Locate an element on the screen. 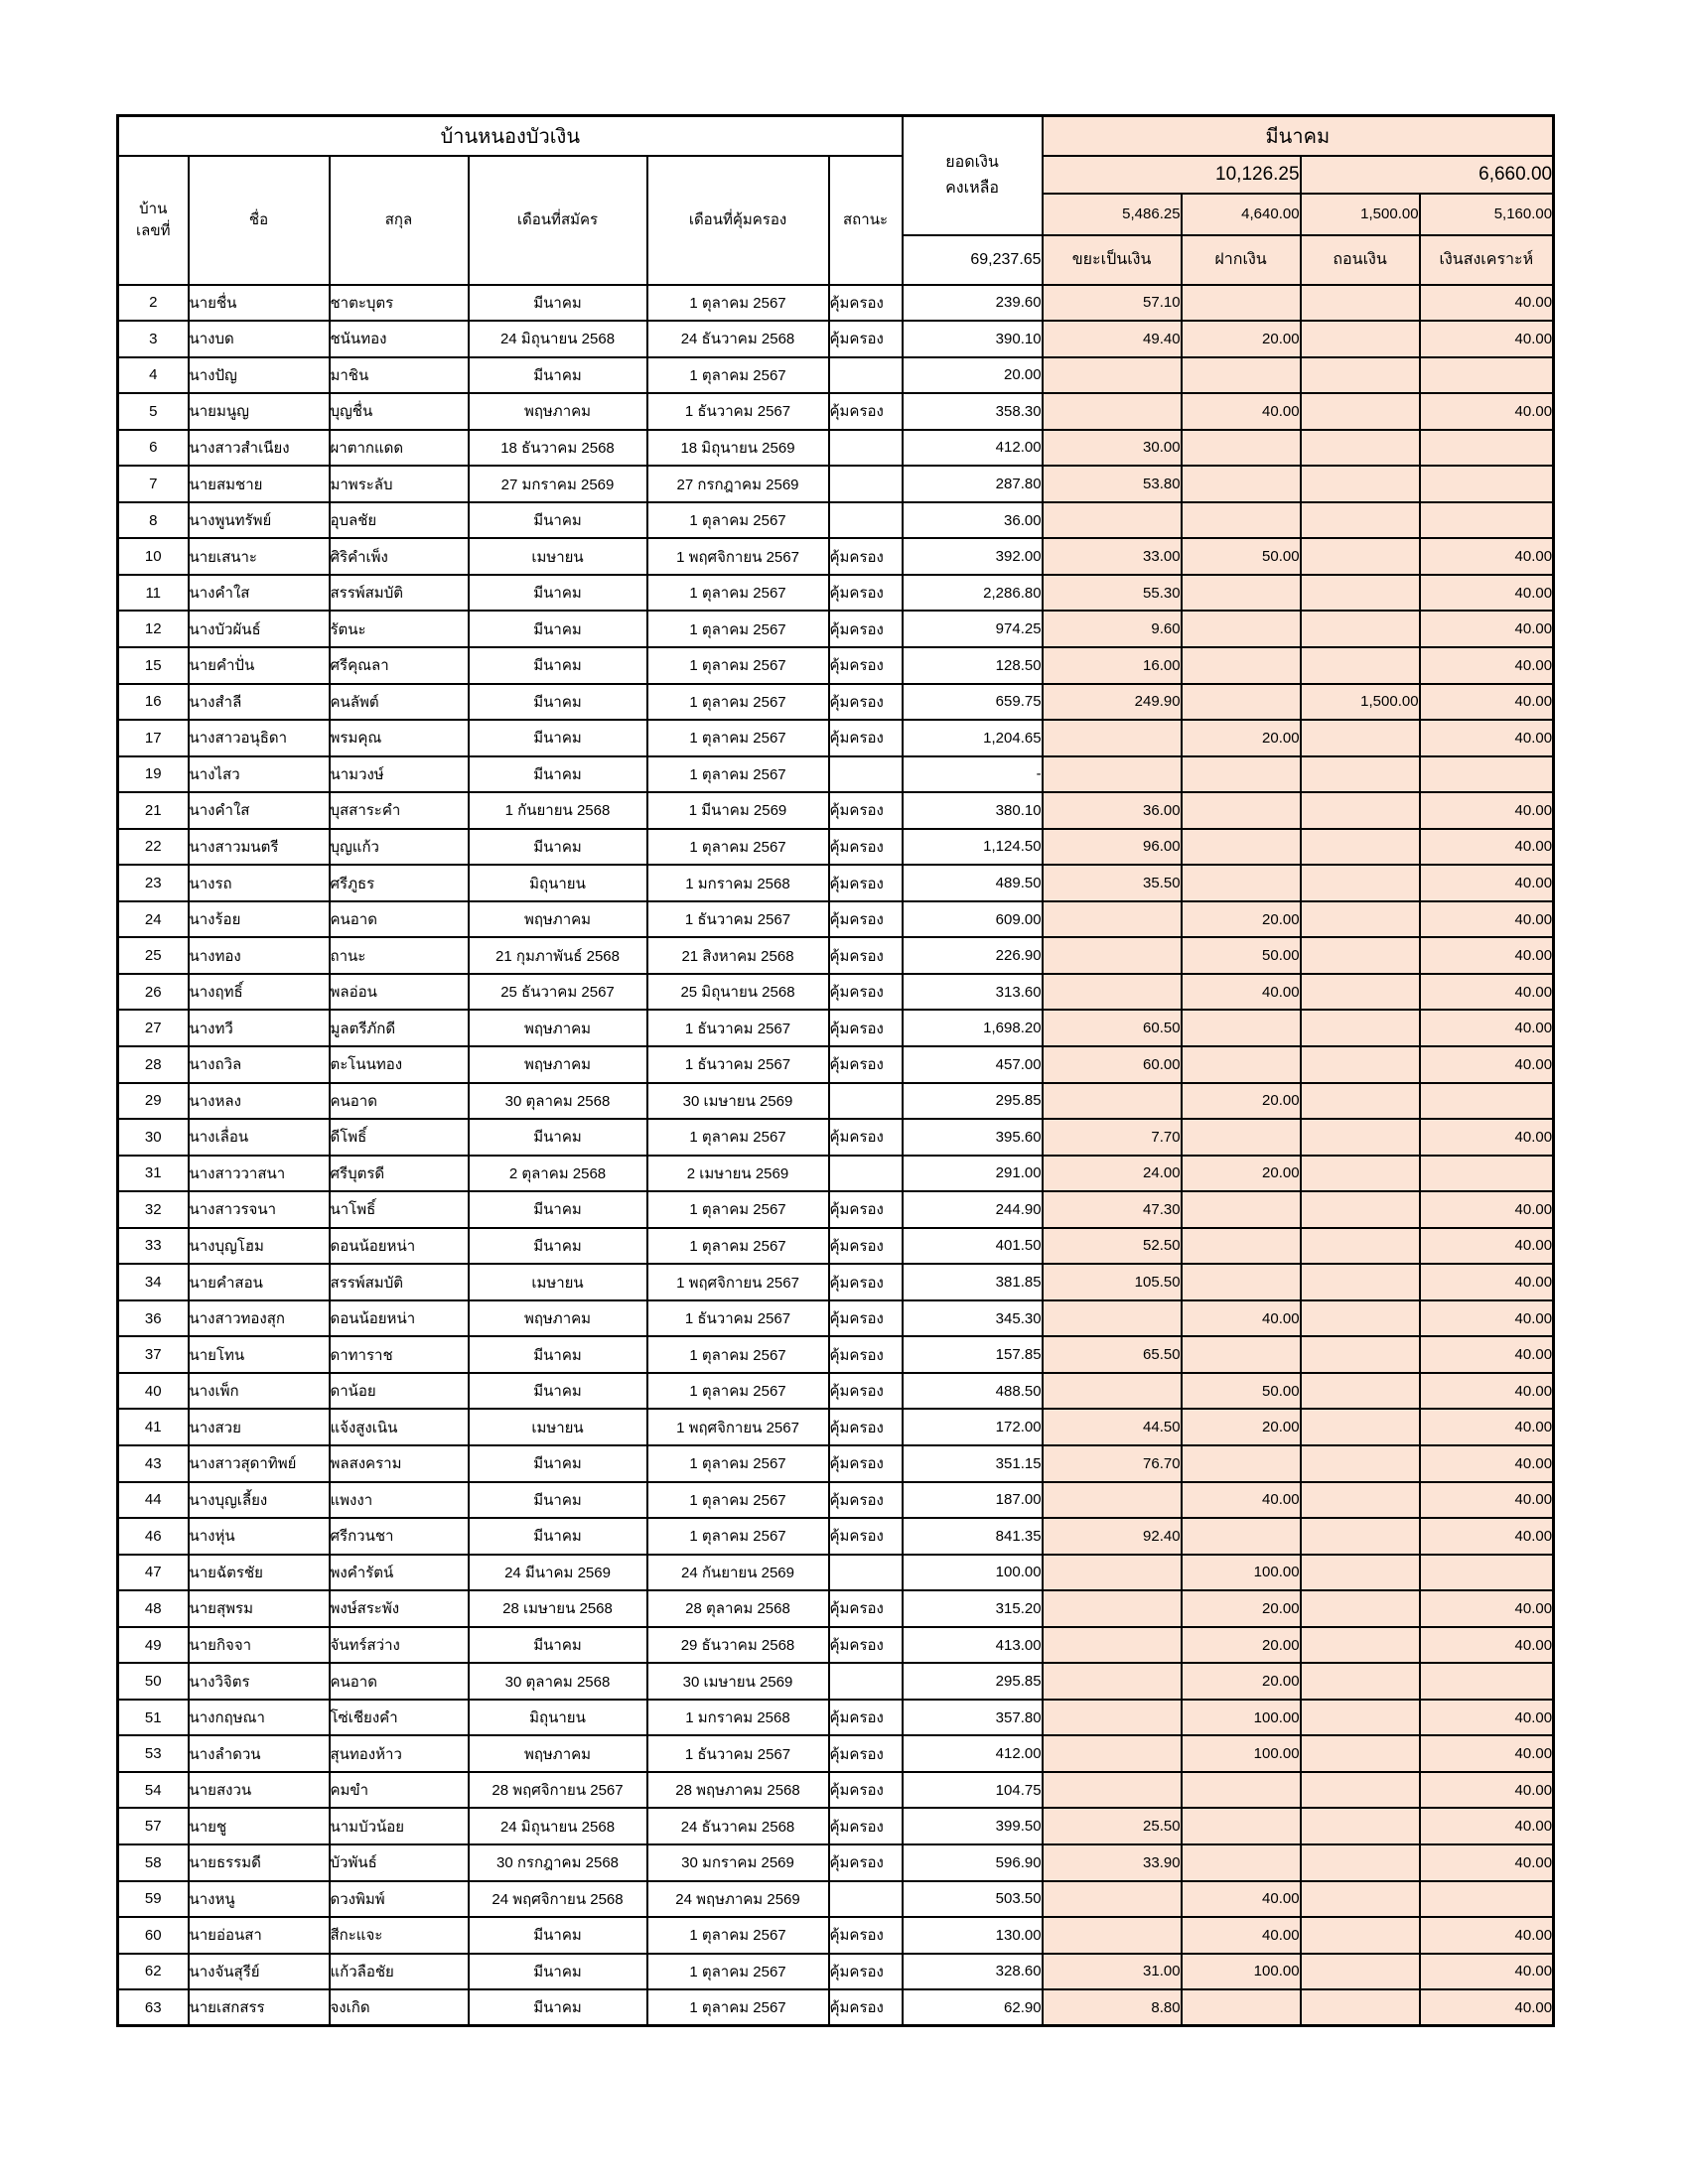 The height and width of the screenshot is (2184, 1688). cell-house-no: 7 is located at coordinates (153, 484).